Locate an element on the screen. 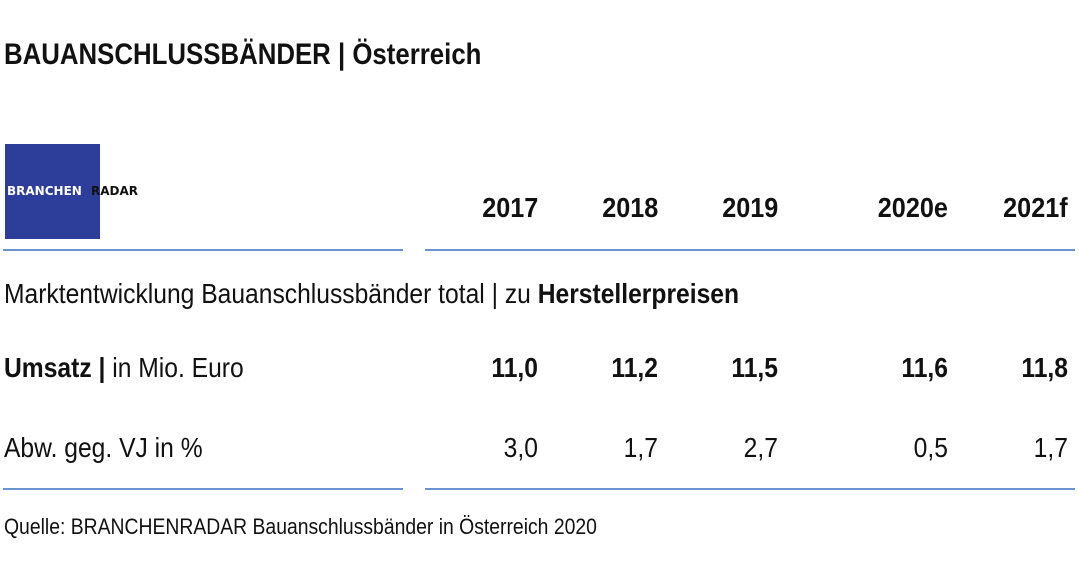  column-header: 2017 is located at coordinates (509, 207).